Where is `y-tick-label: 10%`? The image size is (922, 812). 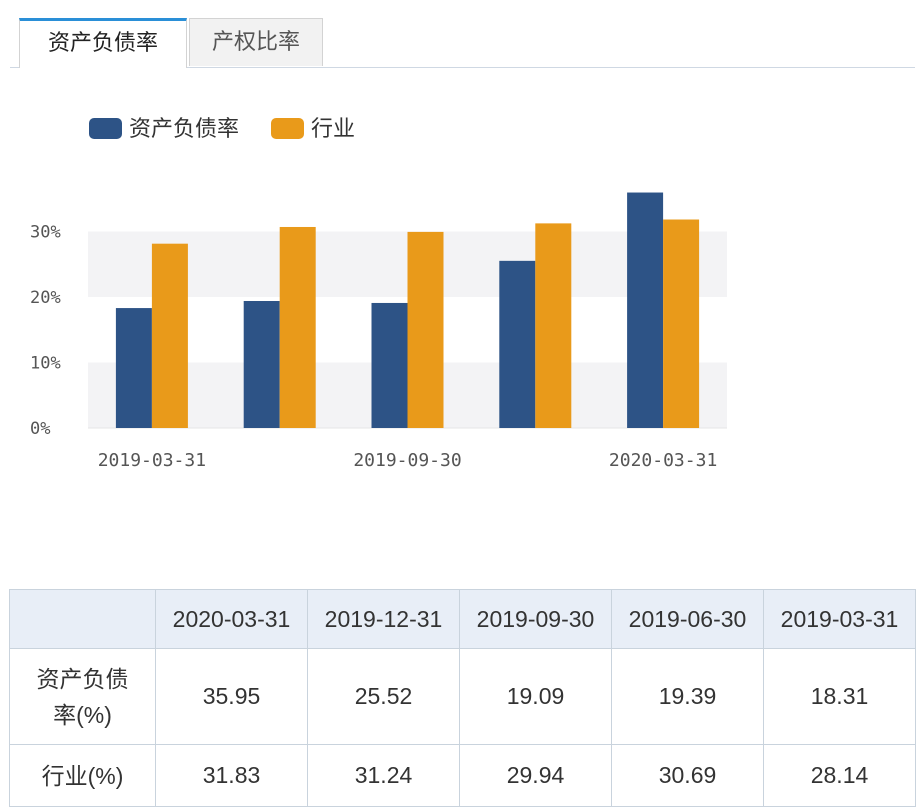 y-tick-label: 10% is located at coordinates (45, 364).